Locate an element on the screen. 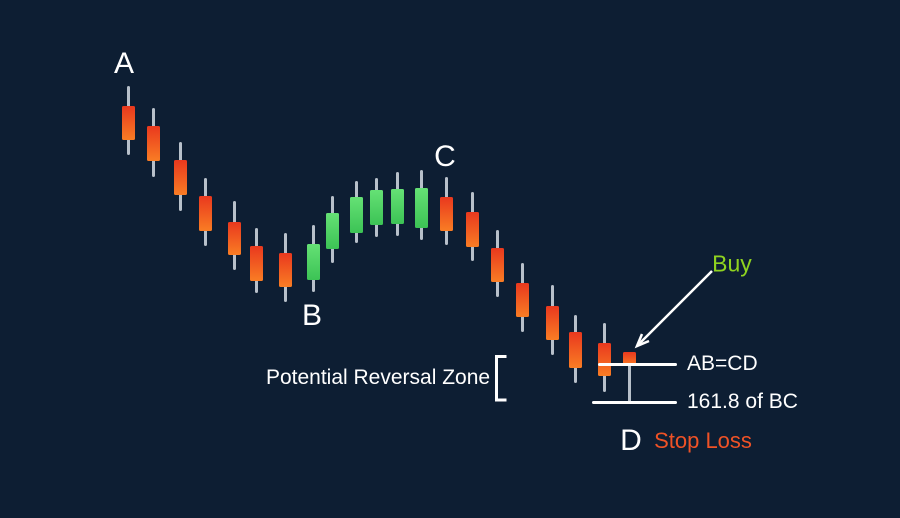 The height and width of the screenshot is (518, 900). label-point-c: C is located at coordinates (445, 156).